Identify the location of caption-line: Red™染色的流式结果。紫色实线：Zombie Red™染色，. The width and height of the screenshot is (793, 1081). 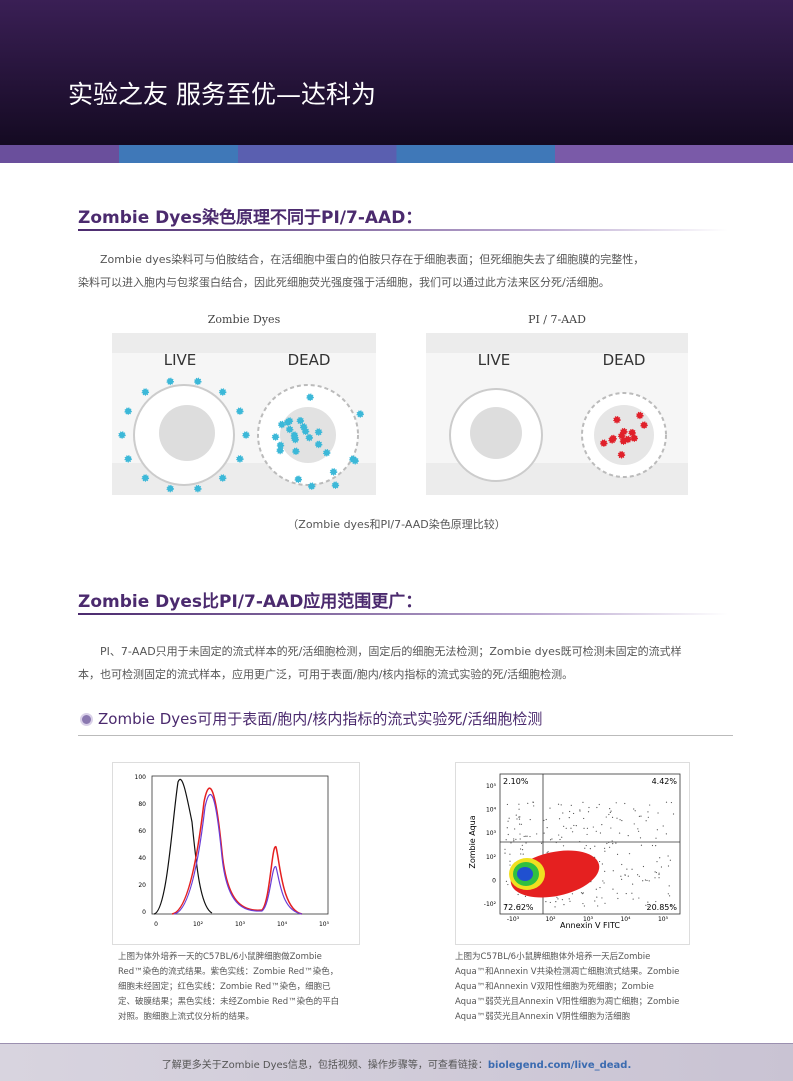
(228, 972).